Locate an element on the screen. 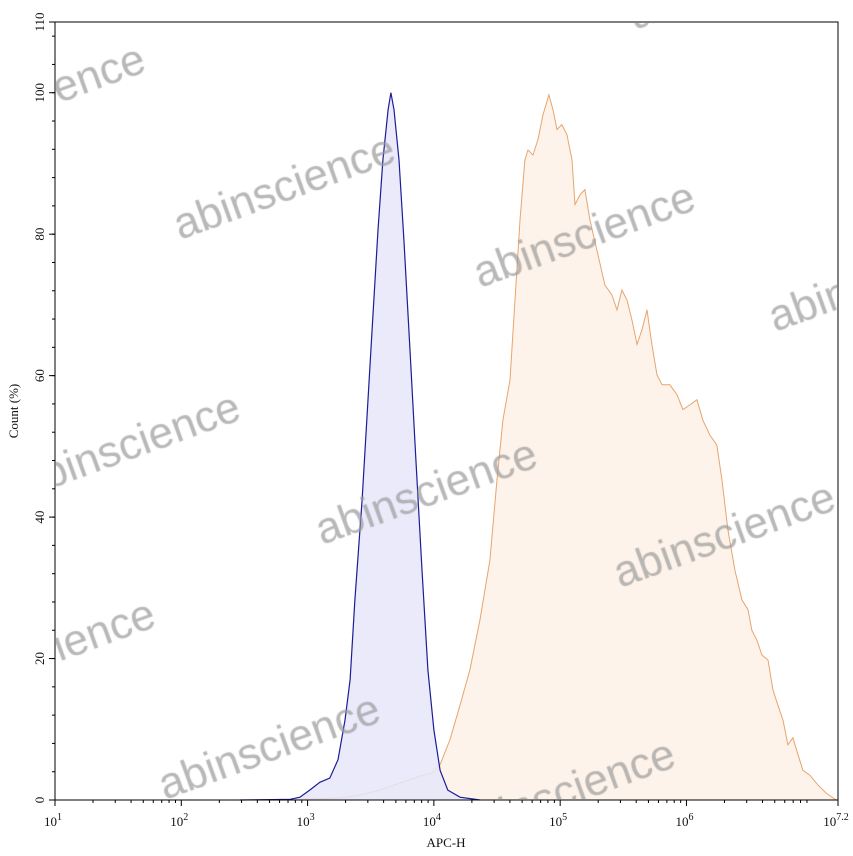 The height and width of the screenshot is (856, 853). x-tick-label: 10⁴ is located at coordinates (432, 820).